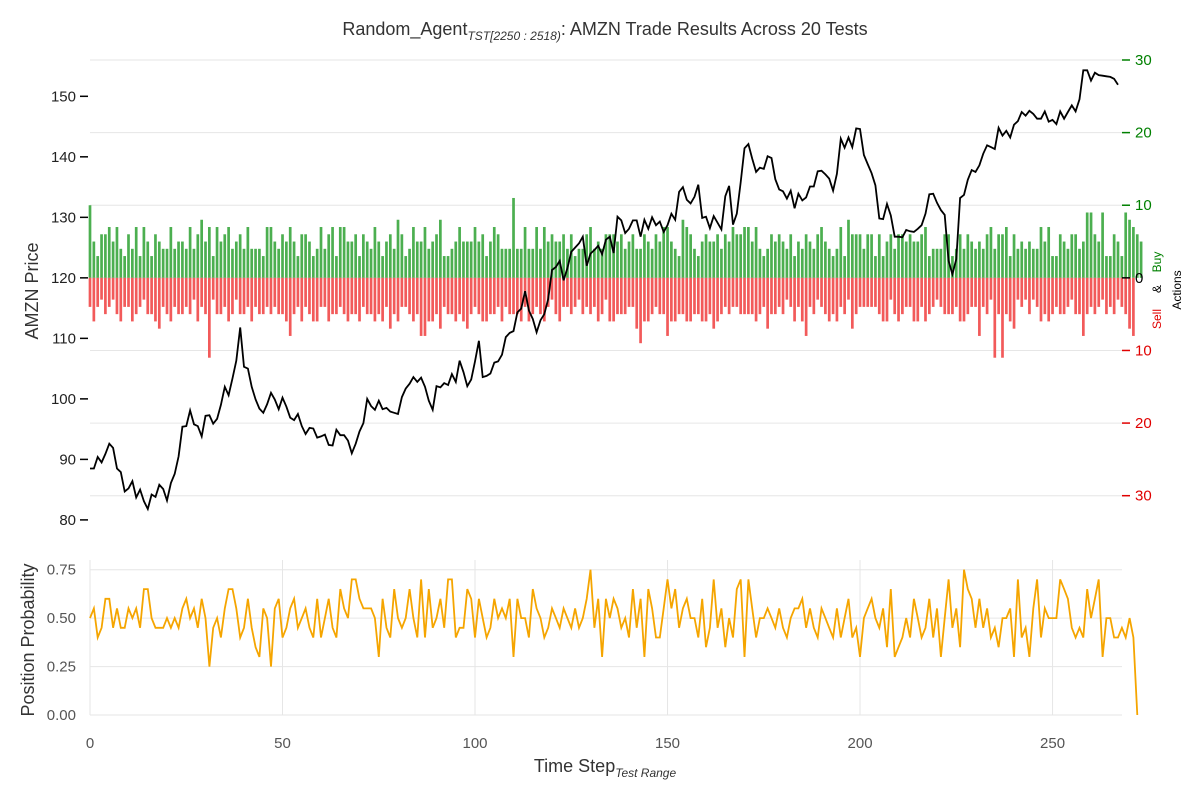 The image size is (1200, 800). Describe the element at coordinates (282, 743) in the screenshot. I see `time-tick-label: 50` at that location.